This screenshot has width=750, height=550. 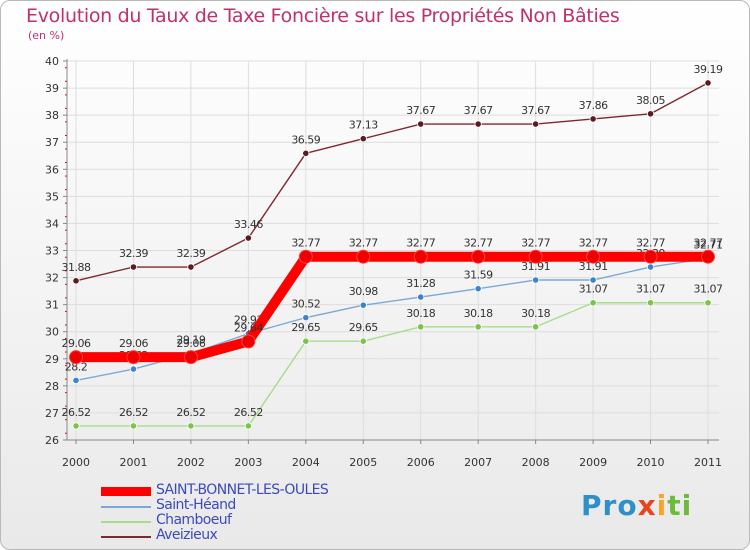 What do you see at coordinates (52, 386) in the screenshot?
I see `y-tick-label: 28` at bounding box center [52, 386].